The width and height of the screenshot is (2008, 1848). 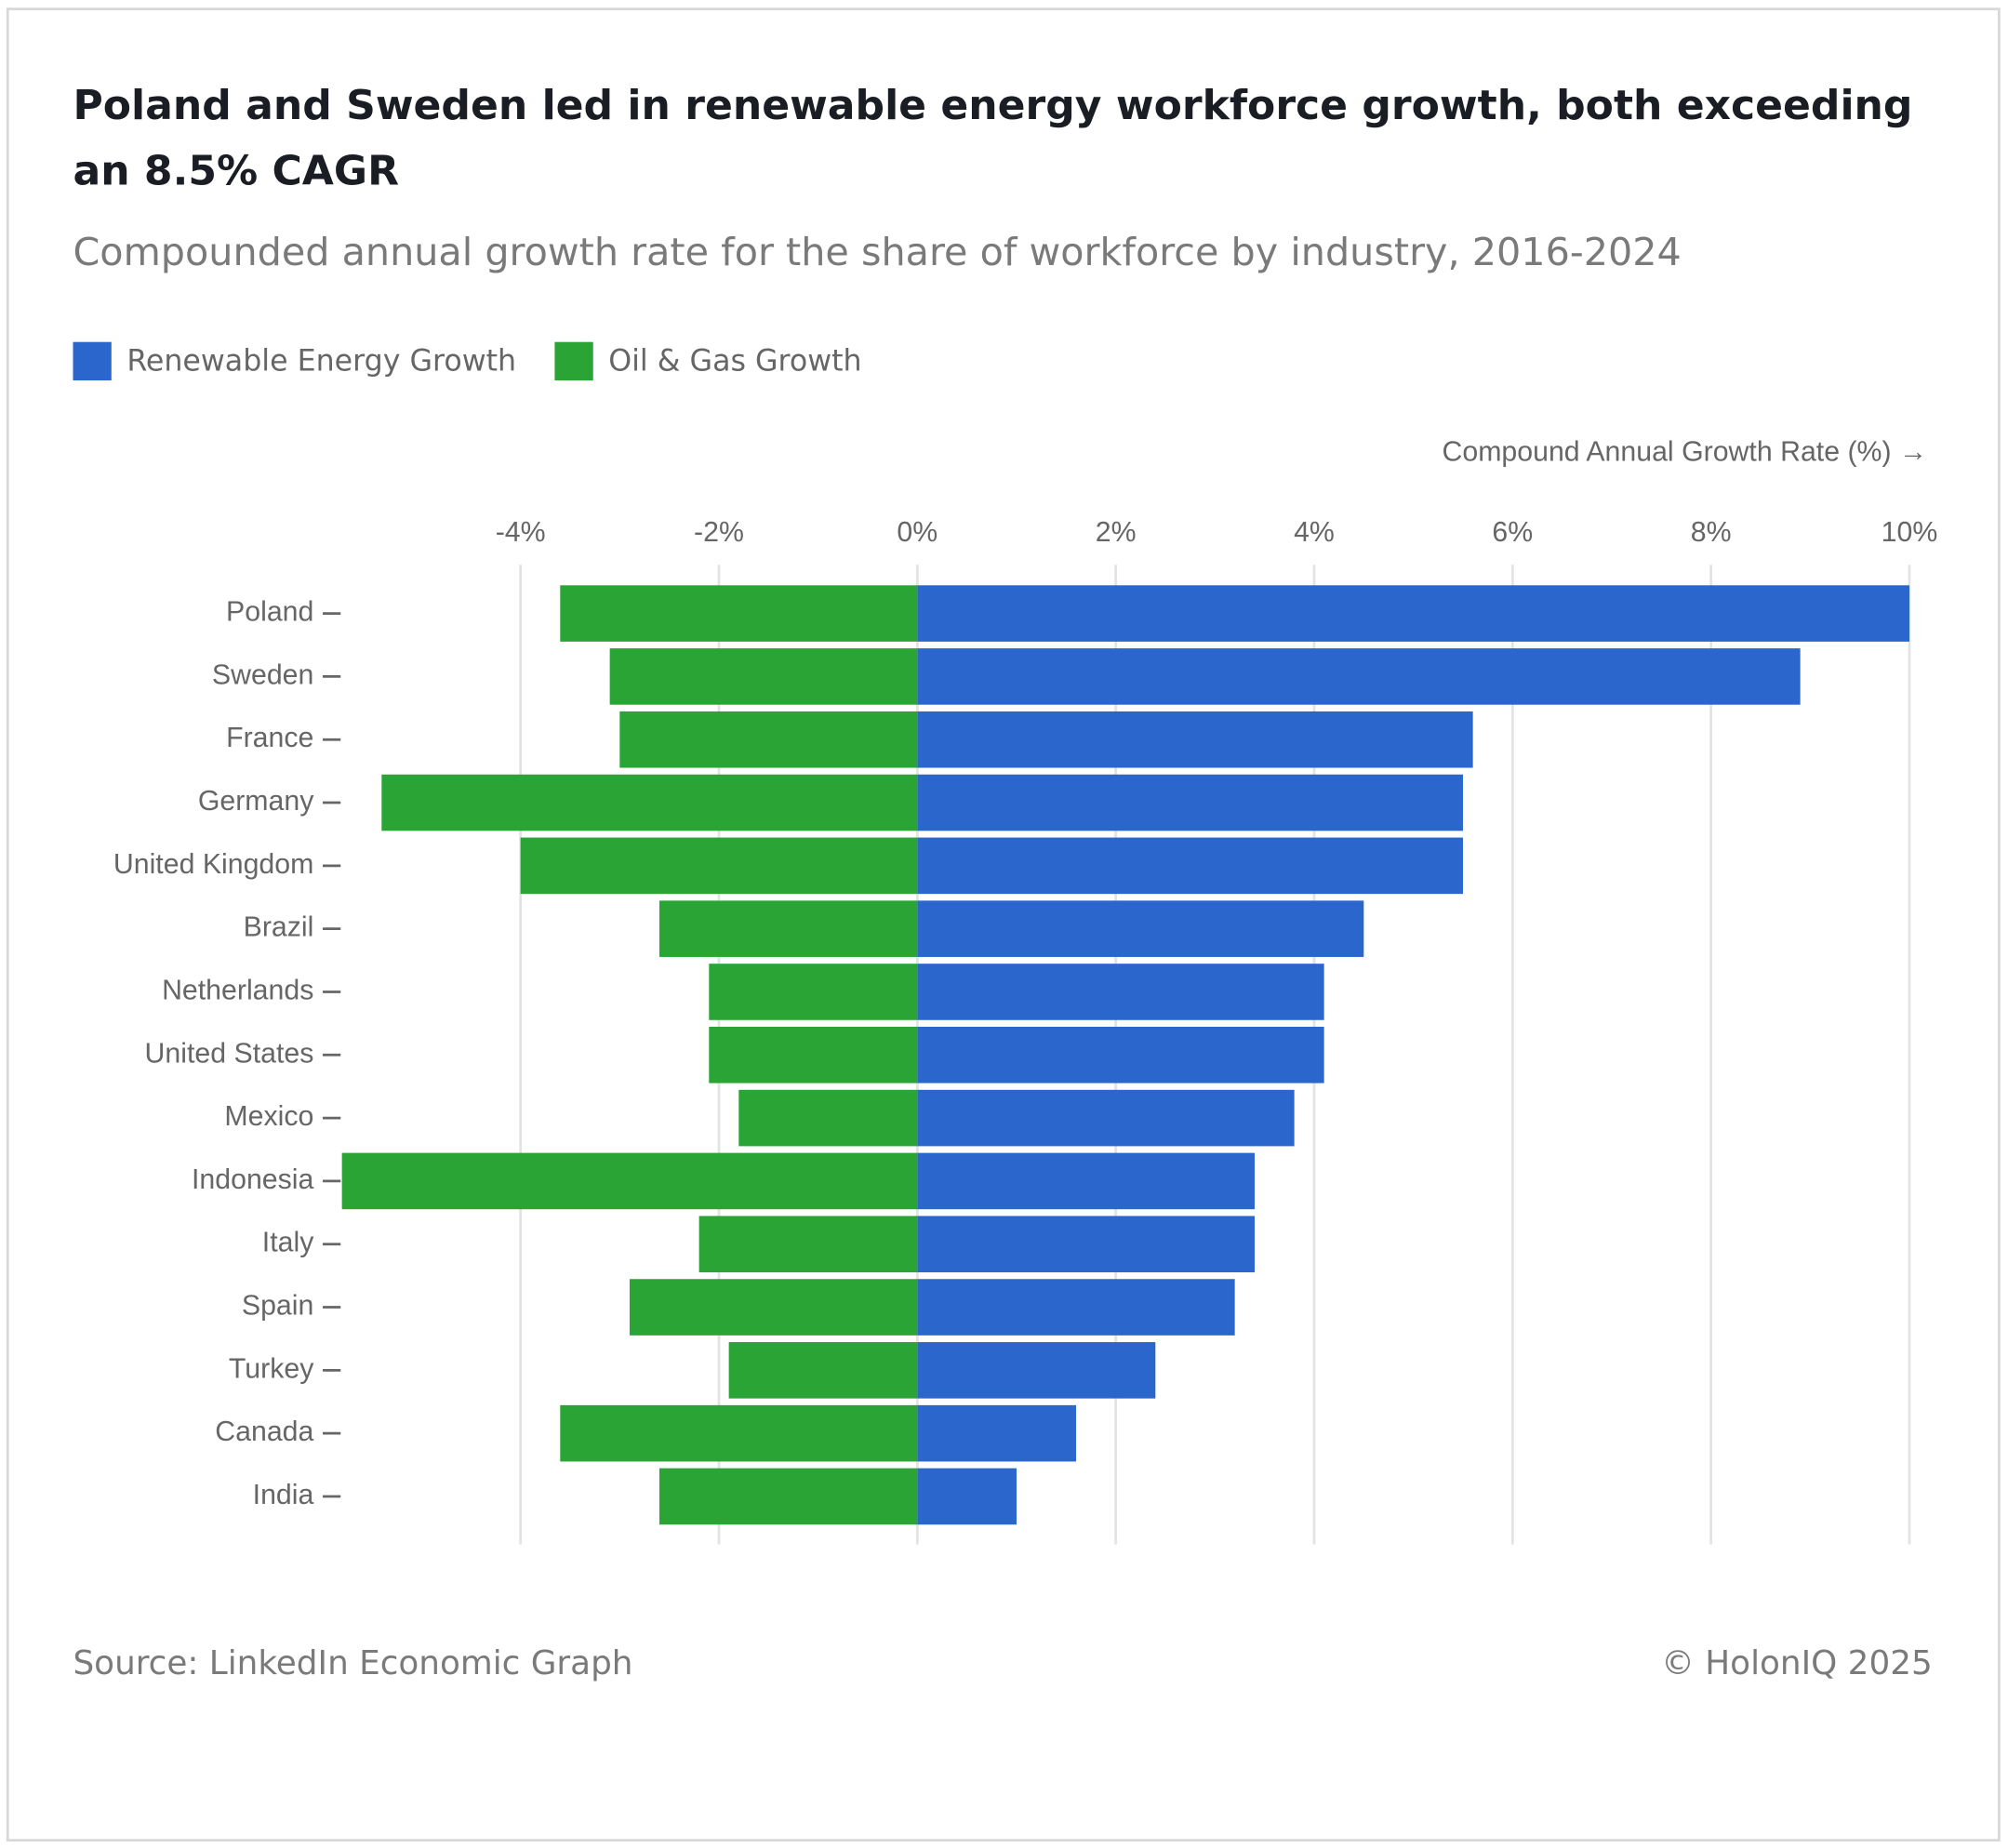 What do you see at coordinates (269, 612) in the screenshot?
I see `y-tick-label: Poland` at bounding box center [269, 612].